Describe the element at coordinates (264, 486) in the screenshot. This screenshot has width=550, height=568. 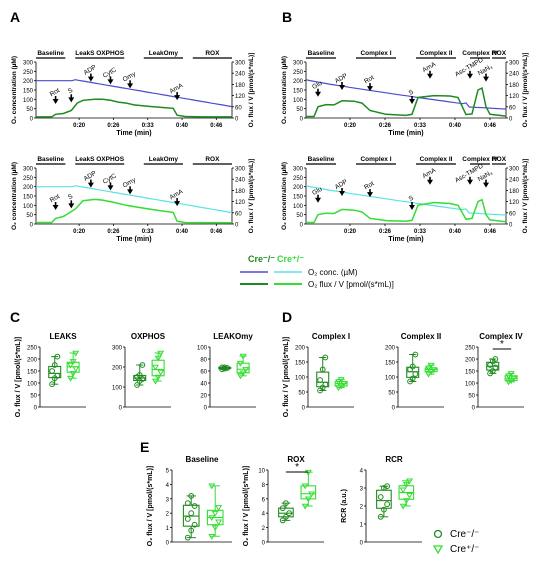
I see `y-tick-label: 8` at that location.